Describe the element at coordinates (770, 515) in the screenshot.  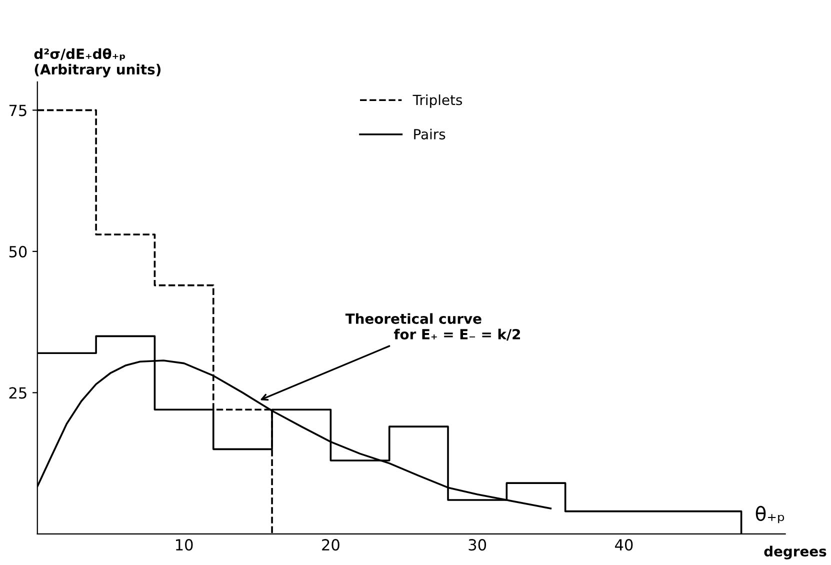
I see `x-axis-title: θ₊ₚ` at that location.